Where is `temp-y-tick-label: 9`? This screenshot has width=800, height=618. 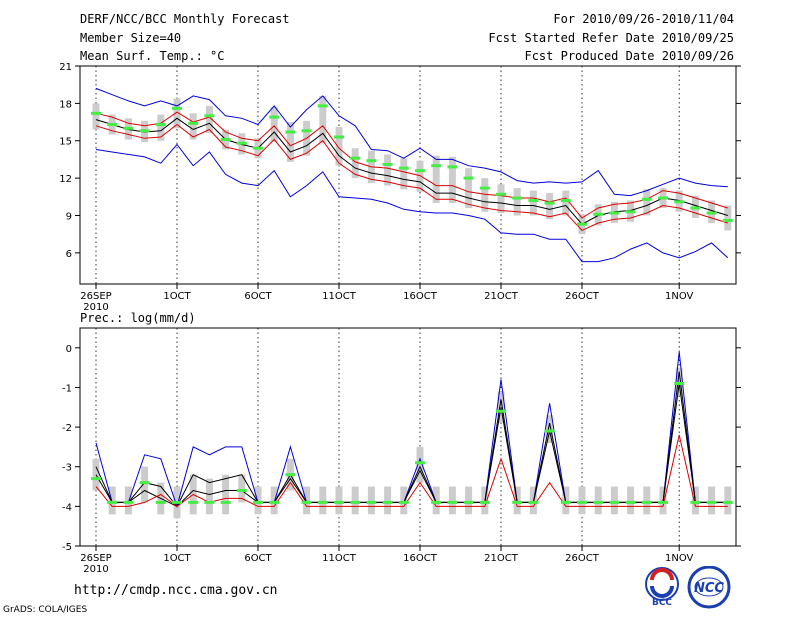 temp-y-tick-label: 9 is located at coordinates (69, 216).